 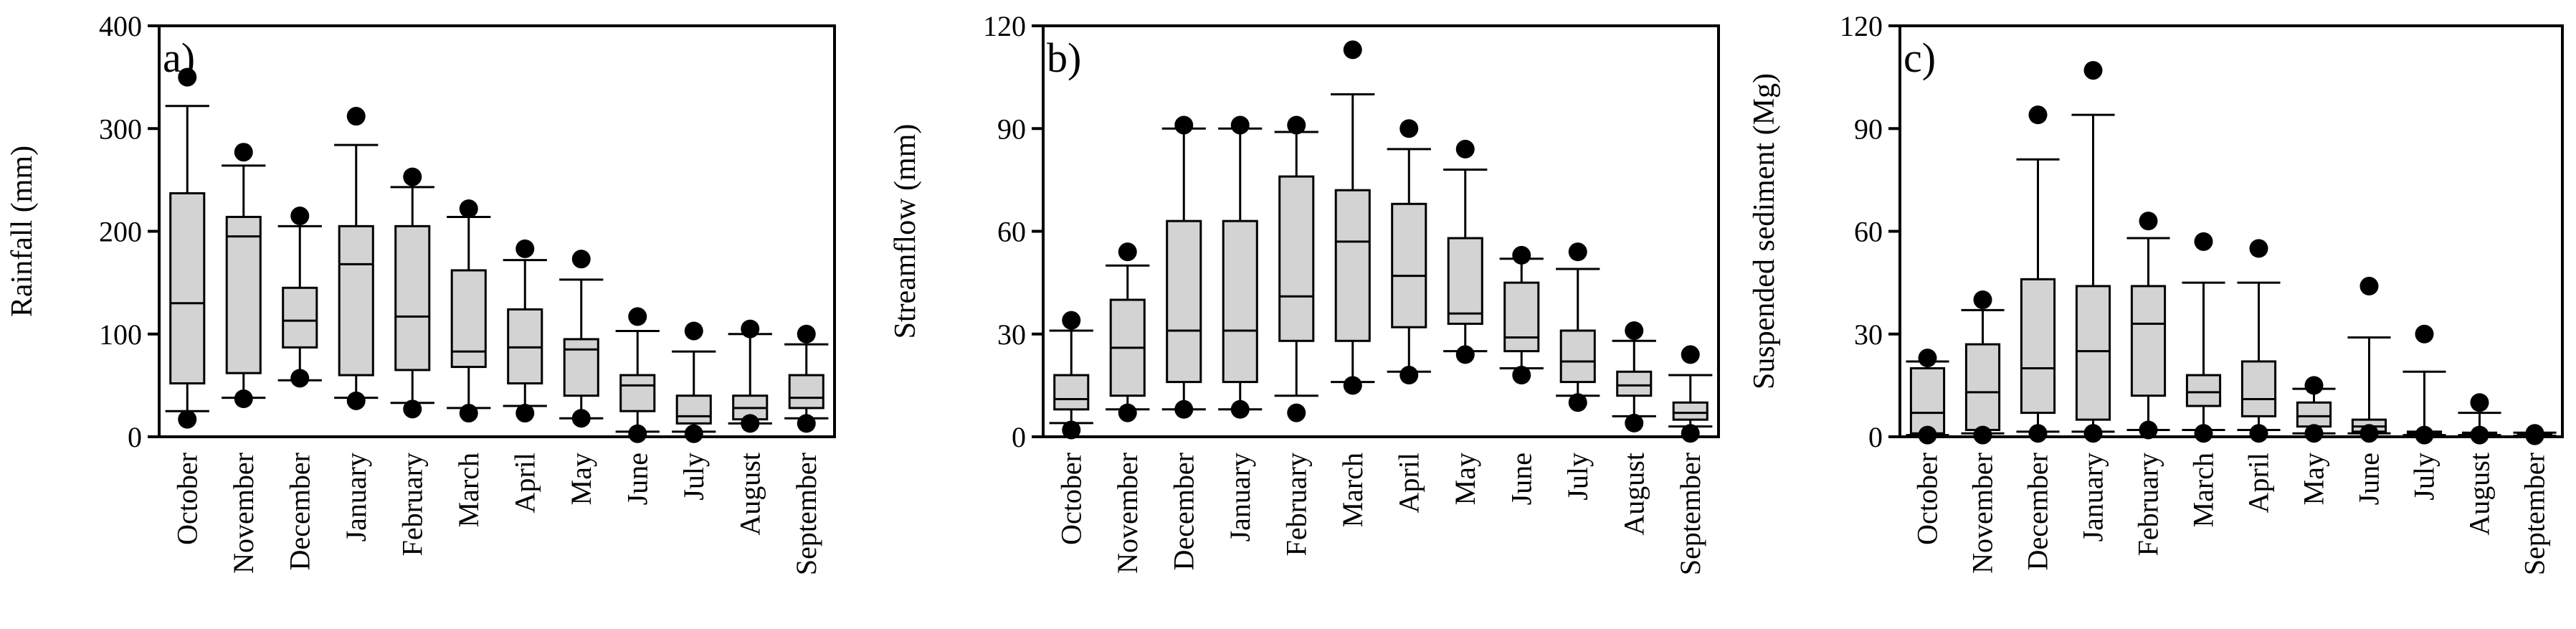 What do you see at coordinates (187, 499) in the screenshot?
I see `x-tick-label: October` at bounding box center [187, 499].